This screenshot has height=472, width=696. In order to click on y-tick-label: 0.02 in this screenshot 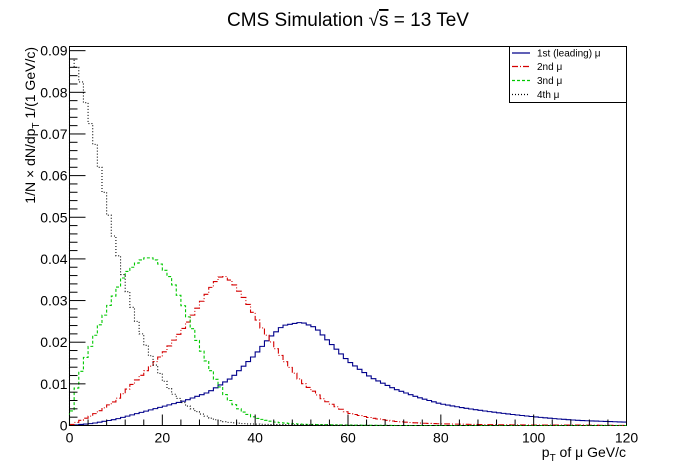, I will do `click(53, 342)`.